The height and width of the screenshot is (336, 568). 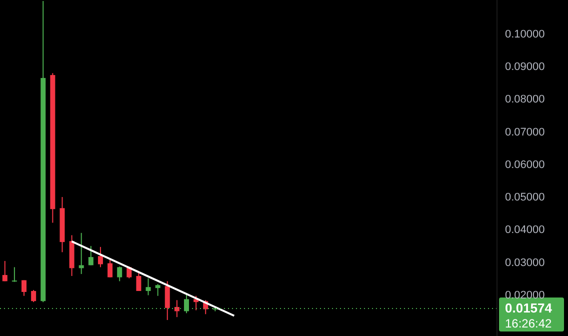 I want to click on ref-line-label: 0.01574, so click(x=529, y=308).